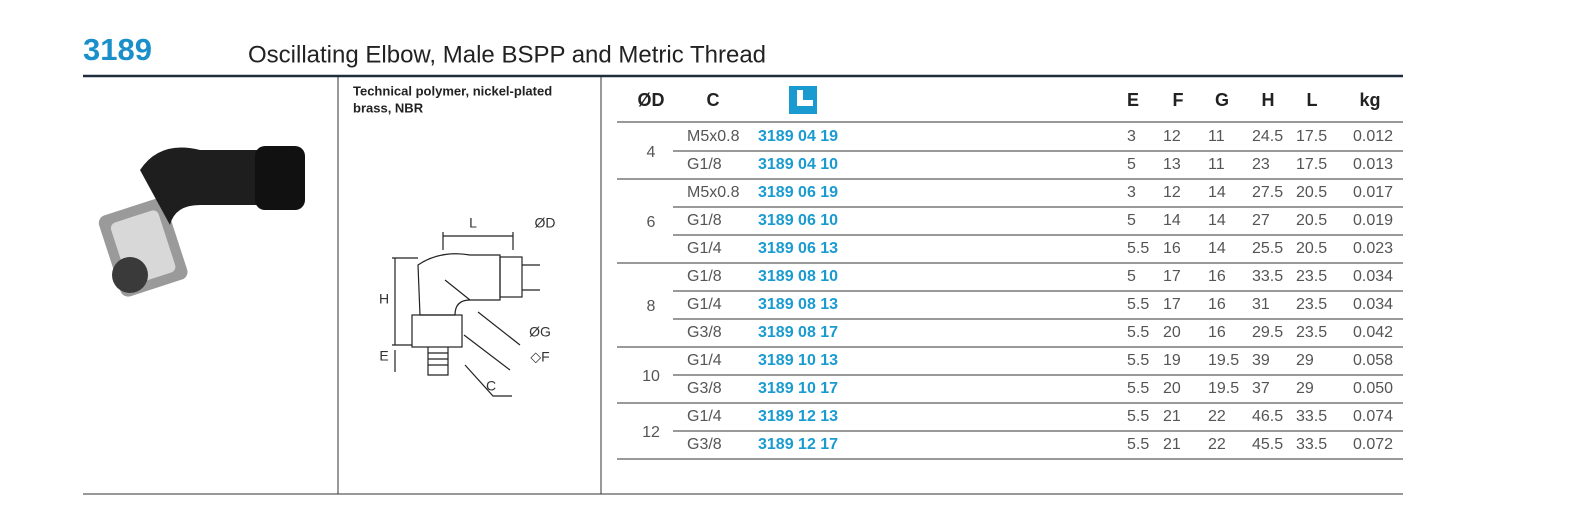 Image resolution: width=1579 pixels, height=530 pixels. Describe the element at coordinates (1311, 136) in the screenshot. I see `table-cell: 17.5` at that location.